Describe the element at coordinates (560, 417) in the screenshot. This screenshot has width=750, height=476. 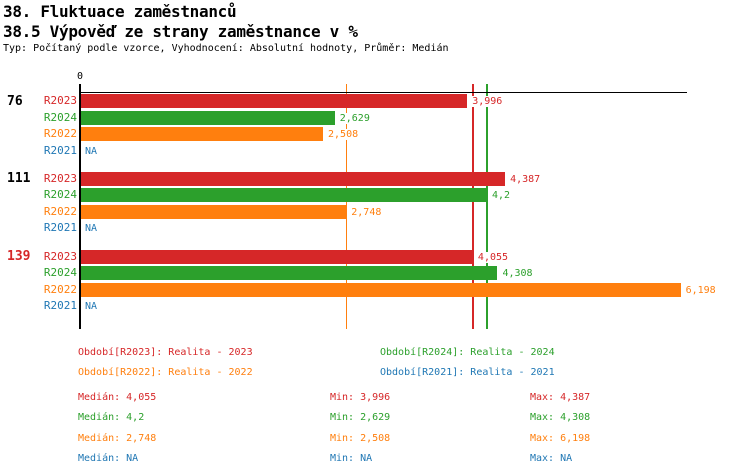
I see `stat-max: Max: 4,308` at that location.